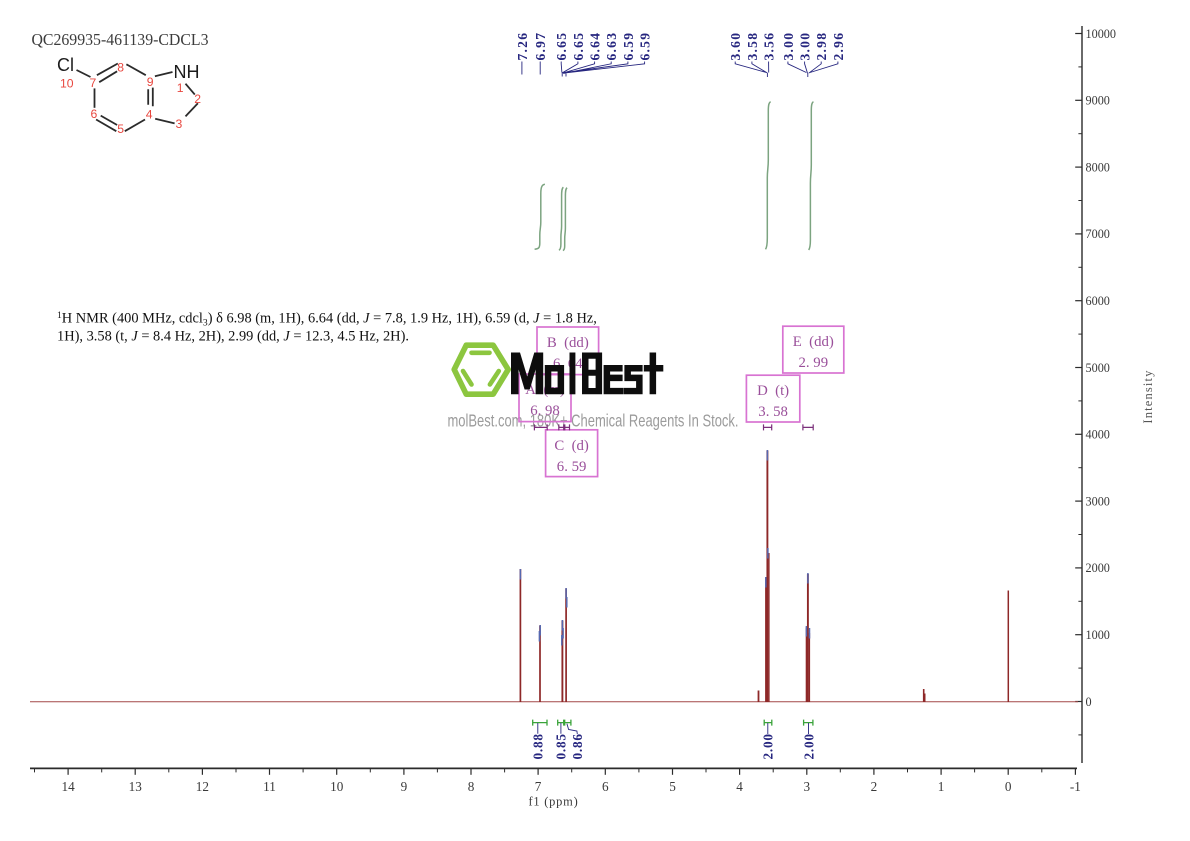 Image resolution: width=1190 pixels, height=841 pixels. Describe the element at coordinates (202, 786) in the screenshot. I see `svg-text: 12` at that location.